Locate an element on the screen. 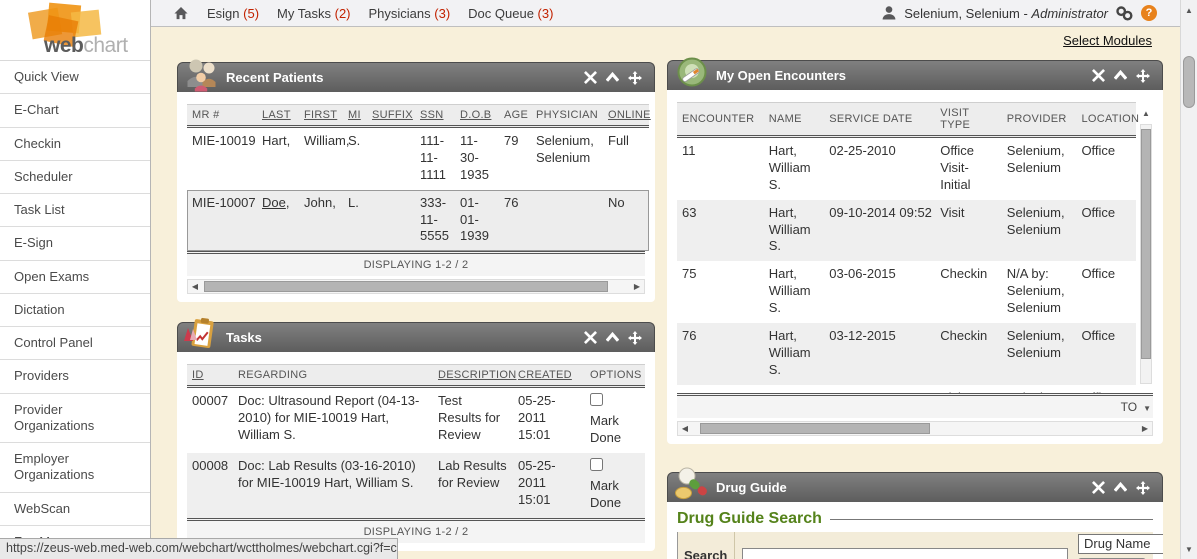 Image resolution: width=1197 pixels, height=559 pixels. col-provider: PROVIDER is located at coordinates (1039, 119).